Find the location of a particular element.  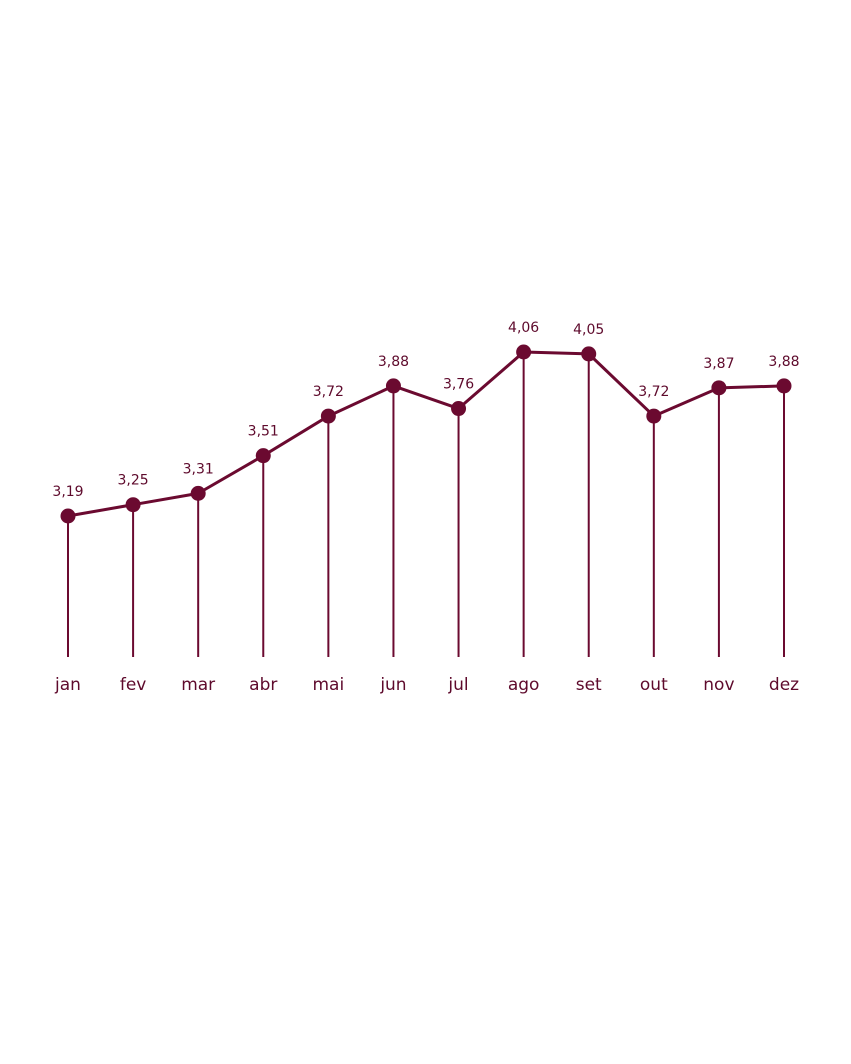

x-tick-label: fev is located at coordinates (133, 685).